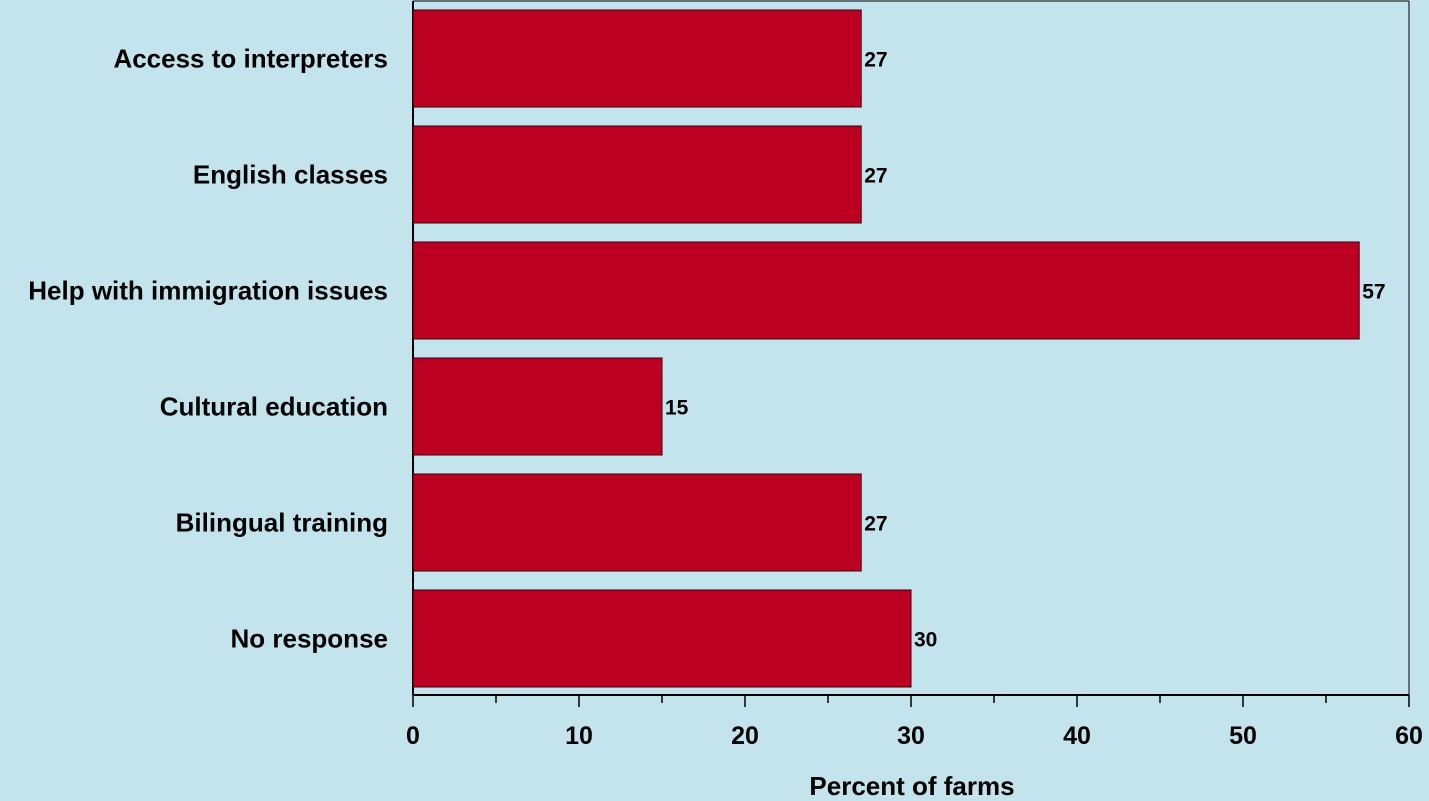  I want to click on category-label: Cultural education, so click(274, 407).